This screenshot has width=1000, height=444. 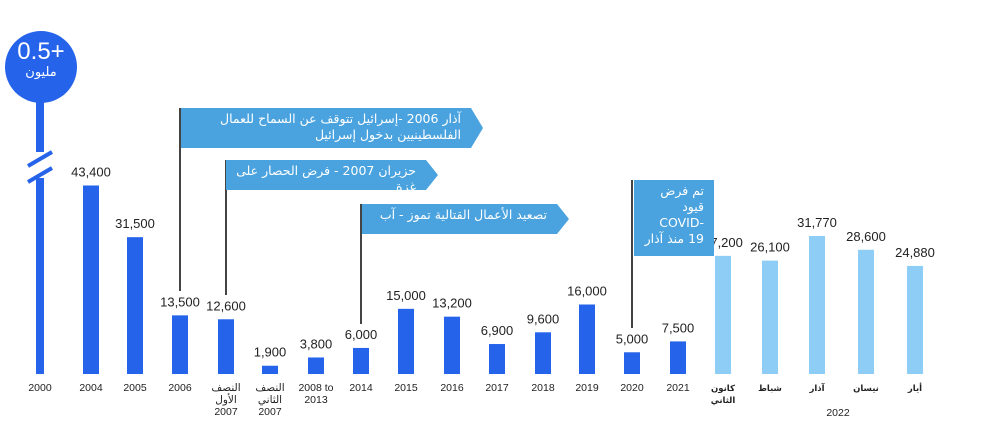 What do you see at coordinates (270, 400) in the screenshot?
I see `x-label-5: الثاني` at bounding box center [270, 400].